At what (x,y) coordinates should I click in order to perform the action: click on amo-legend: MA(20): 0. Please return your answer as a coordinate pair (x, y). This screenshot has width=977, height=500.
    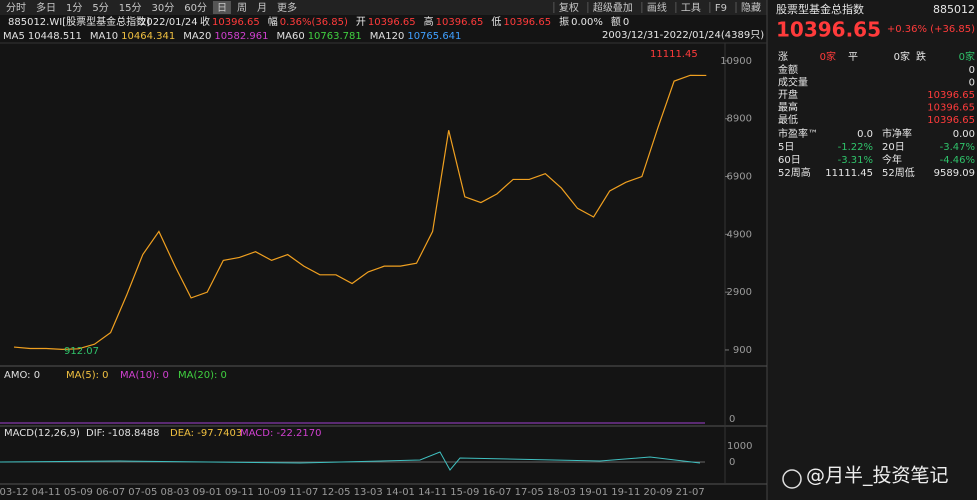
    Looking at the image, I should click on (202, 375).